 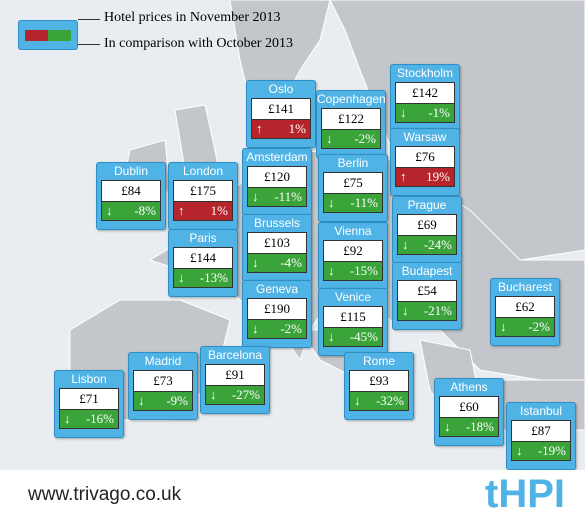 I want to click on city-price: £62, so click(x=525, y=307).